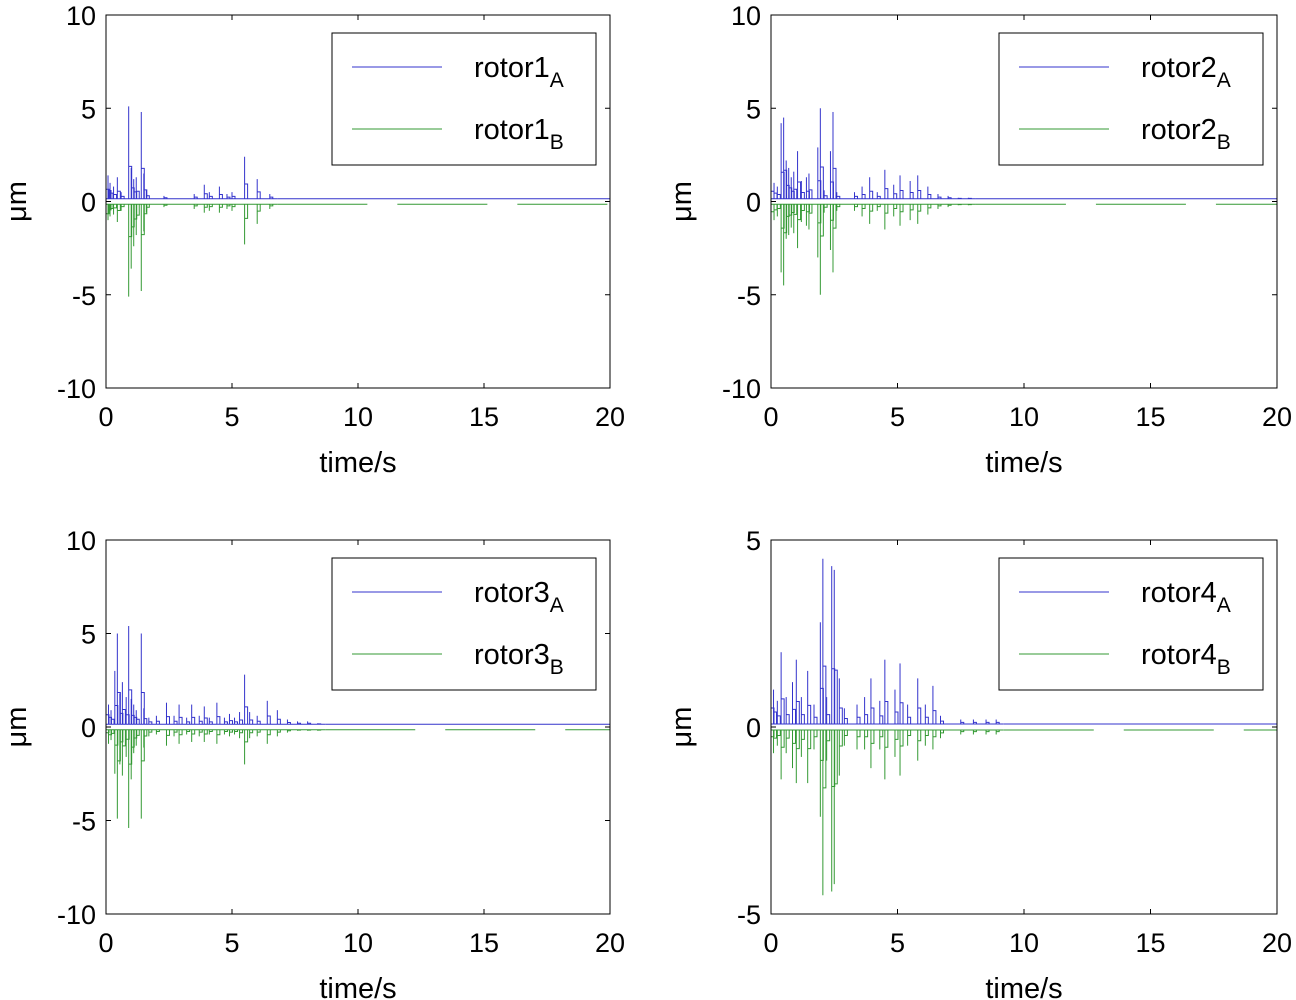 The image size is (1296, 1000). Describe the element at coordinates (897, 943) in the screenshot. I see `x-tick-label: 5` at that location.